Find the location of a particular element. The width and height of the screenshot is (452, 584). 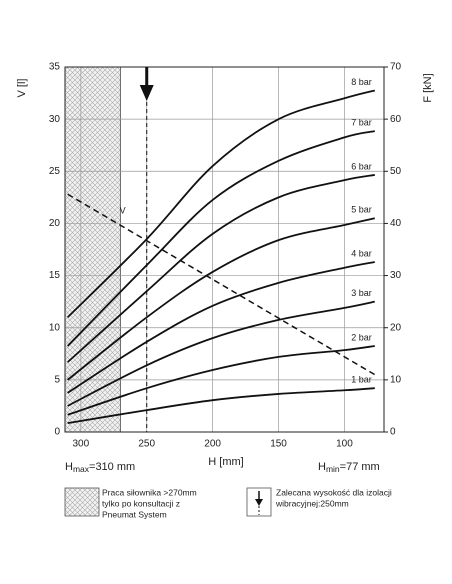

y-tick-label: 0 is located at coordinates (57, 432).